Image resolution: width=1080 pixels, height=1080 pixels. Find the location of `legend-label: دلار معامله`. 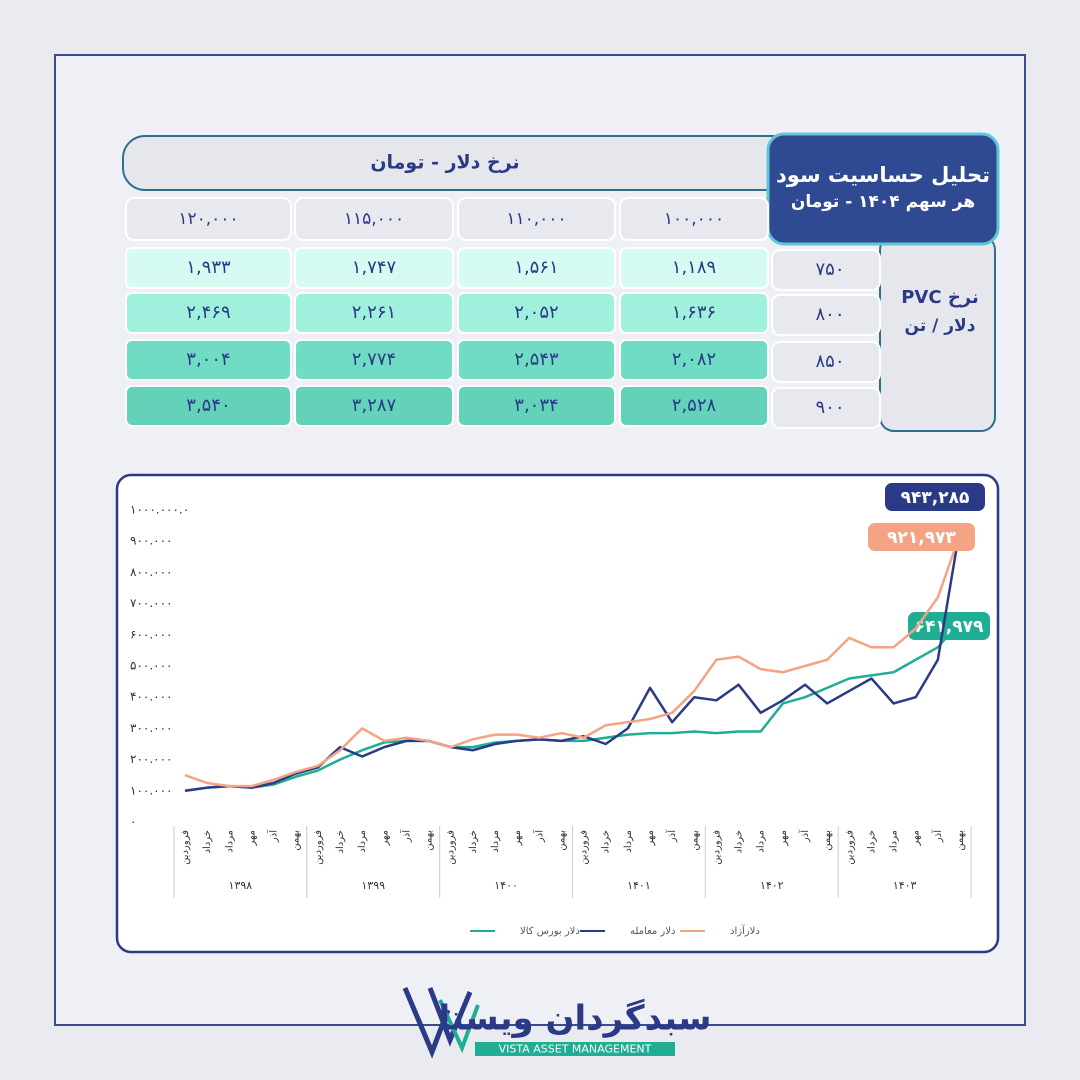

legend-label: دلار معامله is located at coordinates (652, 931).